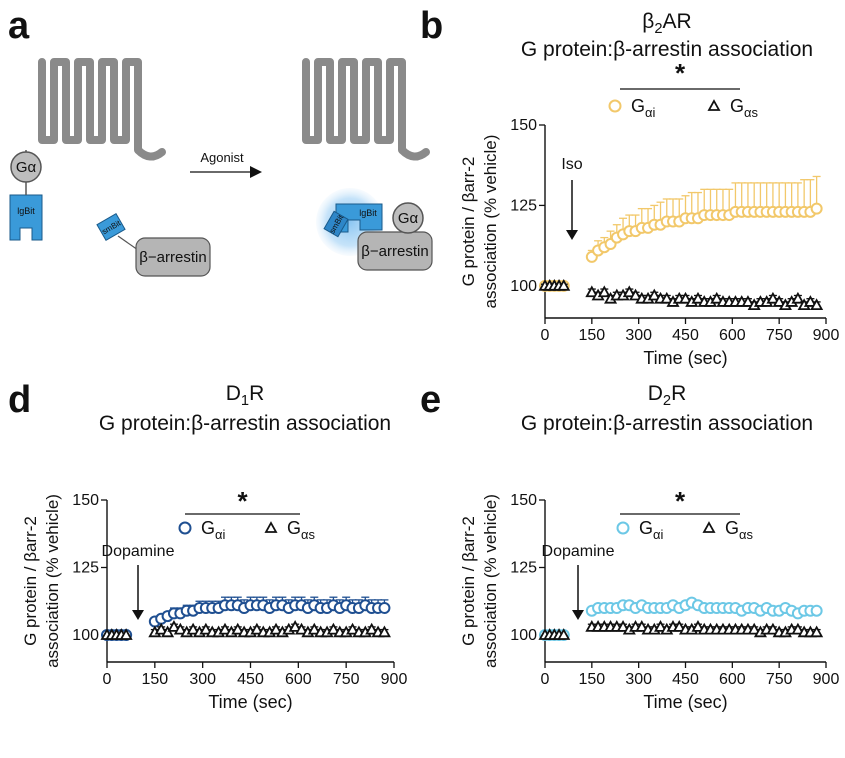 The image size is (845, 758). What do you see at coordinates (102, 109) in the screenshot?
I see `receptor-left` at bounding box center [102, 109].